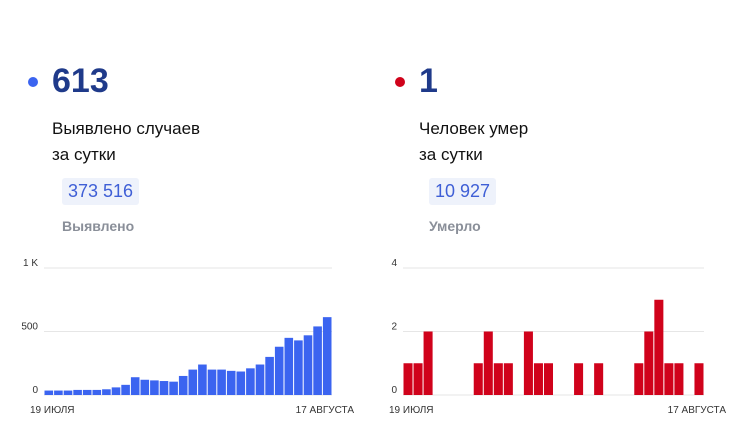  I want to click on deaths-desc-line2: за сутки, so click(451, 154).